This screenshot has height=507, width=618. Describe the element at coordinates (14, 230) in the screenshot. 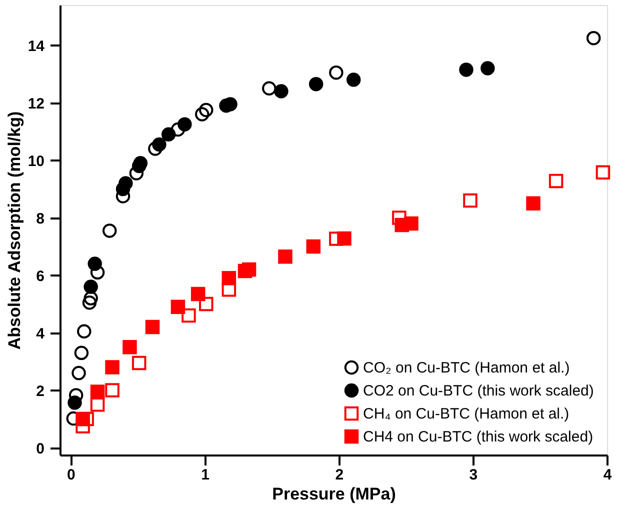

I see `y-axis-title: Absolute Adsorption (mol/kg)` at that location.